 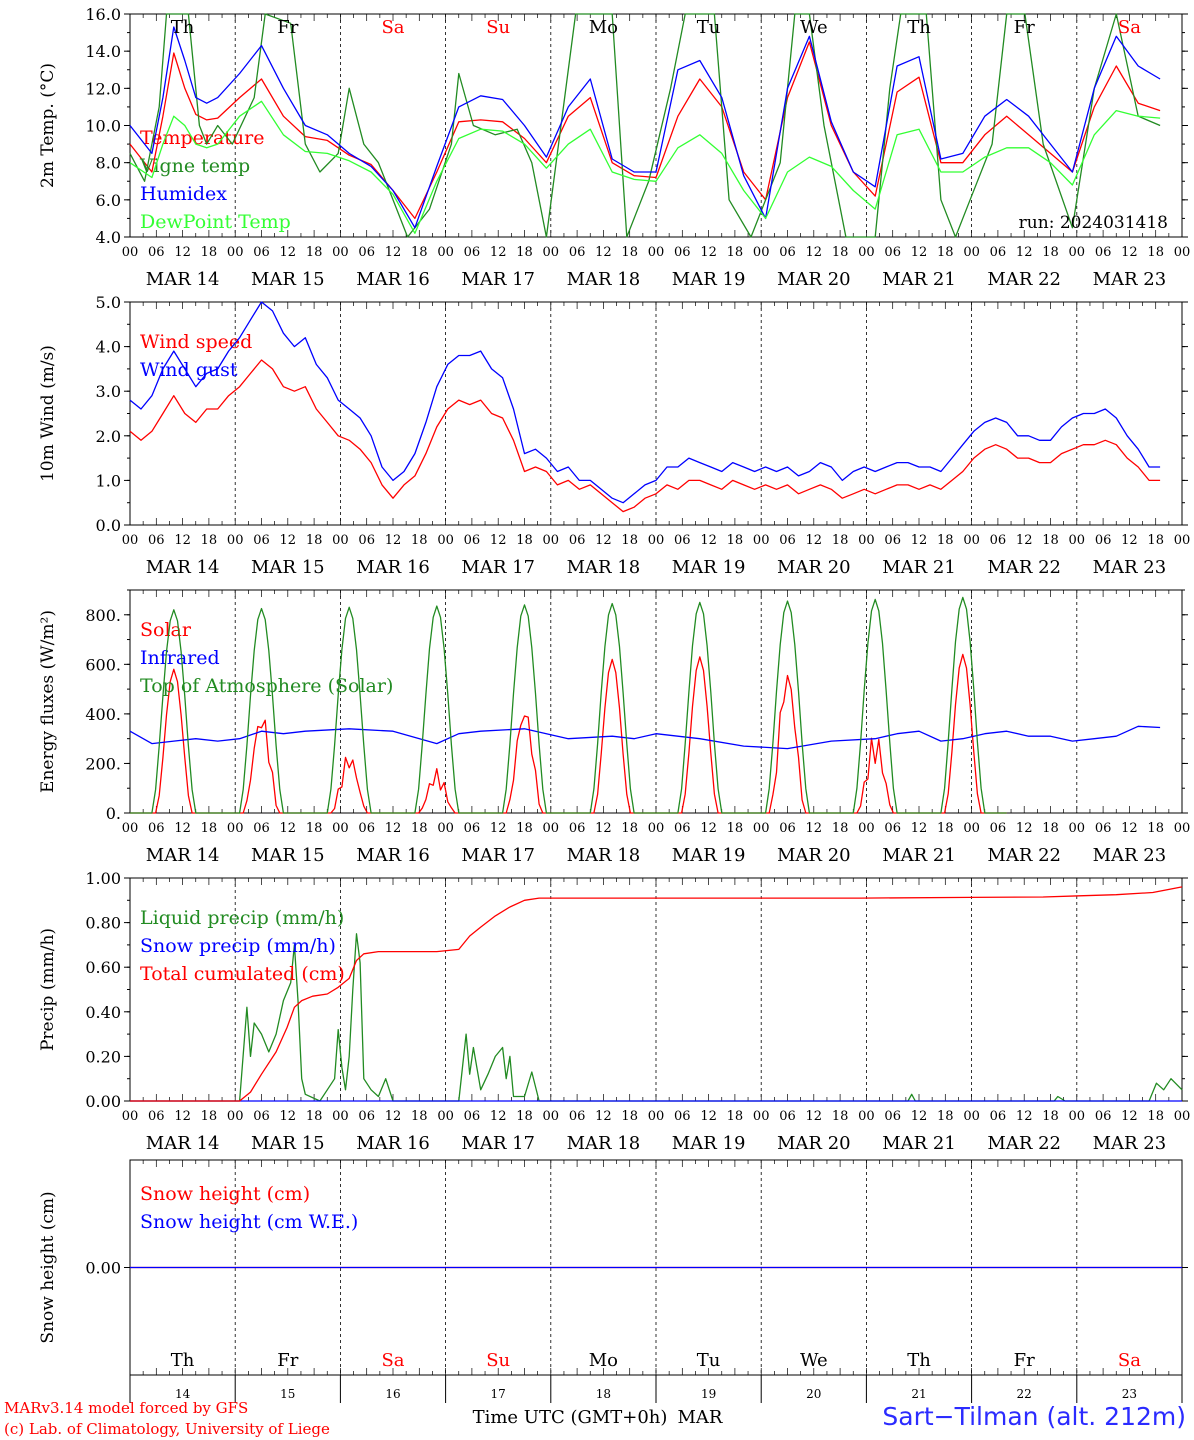 I want to click on weekday-label: Fr, so click(x=1024, y=27).